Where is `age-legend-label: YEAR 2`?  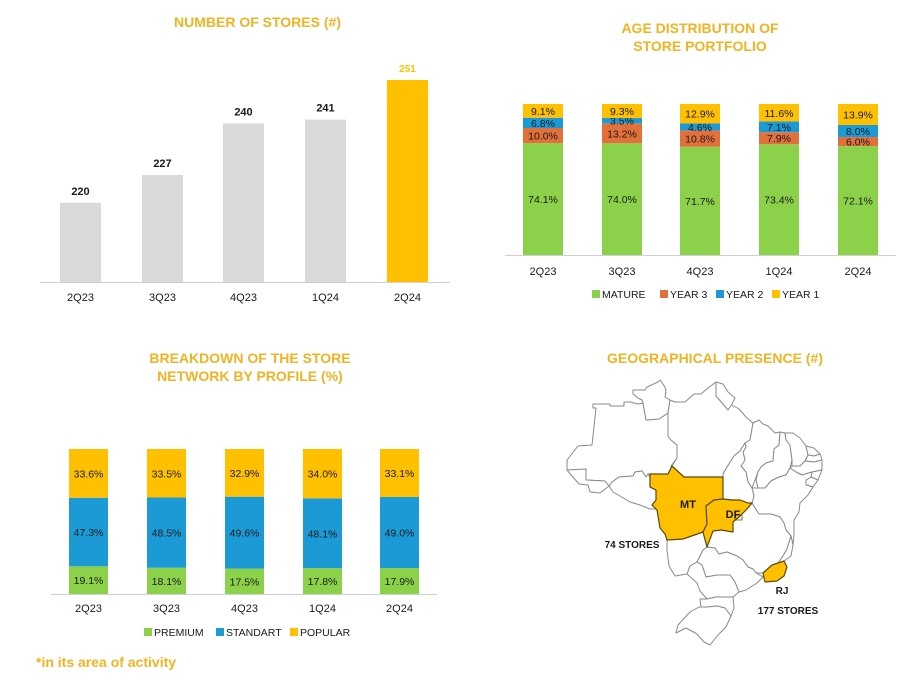 age-legend-label: YEAR 2 is located at coordinates (745, 295).